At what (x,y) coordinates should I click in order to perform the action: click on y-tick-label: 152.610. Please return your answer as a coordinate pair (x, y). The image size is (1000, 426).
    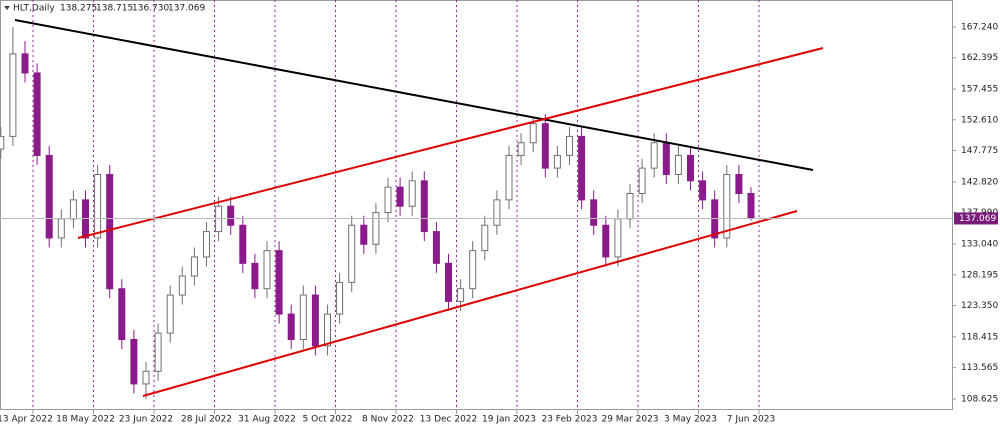
    Looking at the image, I should click on (979, 120).